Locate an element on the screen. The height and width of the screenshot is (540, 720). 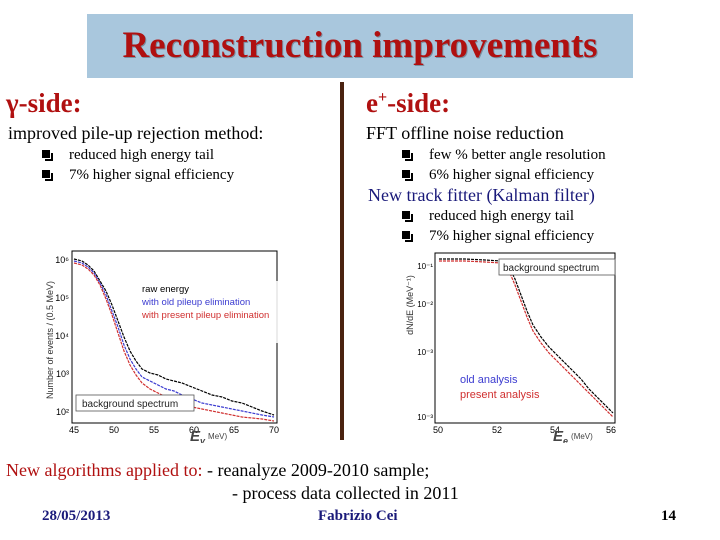
right-xtick: 52 is located at coordinates (497, 430).